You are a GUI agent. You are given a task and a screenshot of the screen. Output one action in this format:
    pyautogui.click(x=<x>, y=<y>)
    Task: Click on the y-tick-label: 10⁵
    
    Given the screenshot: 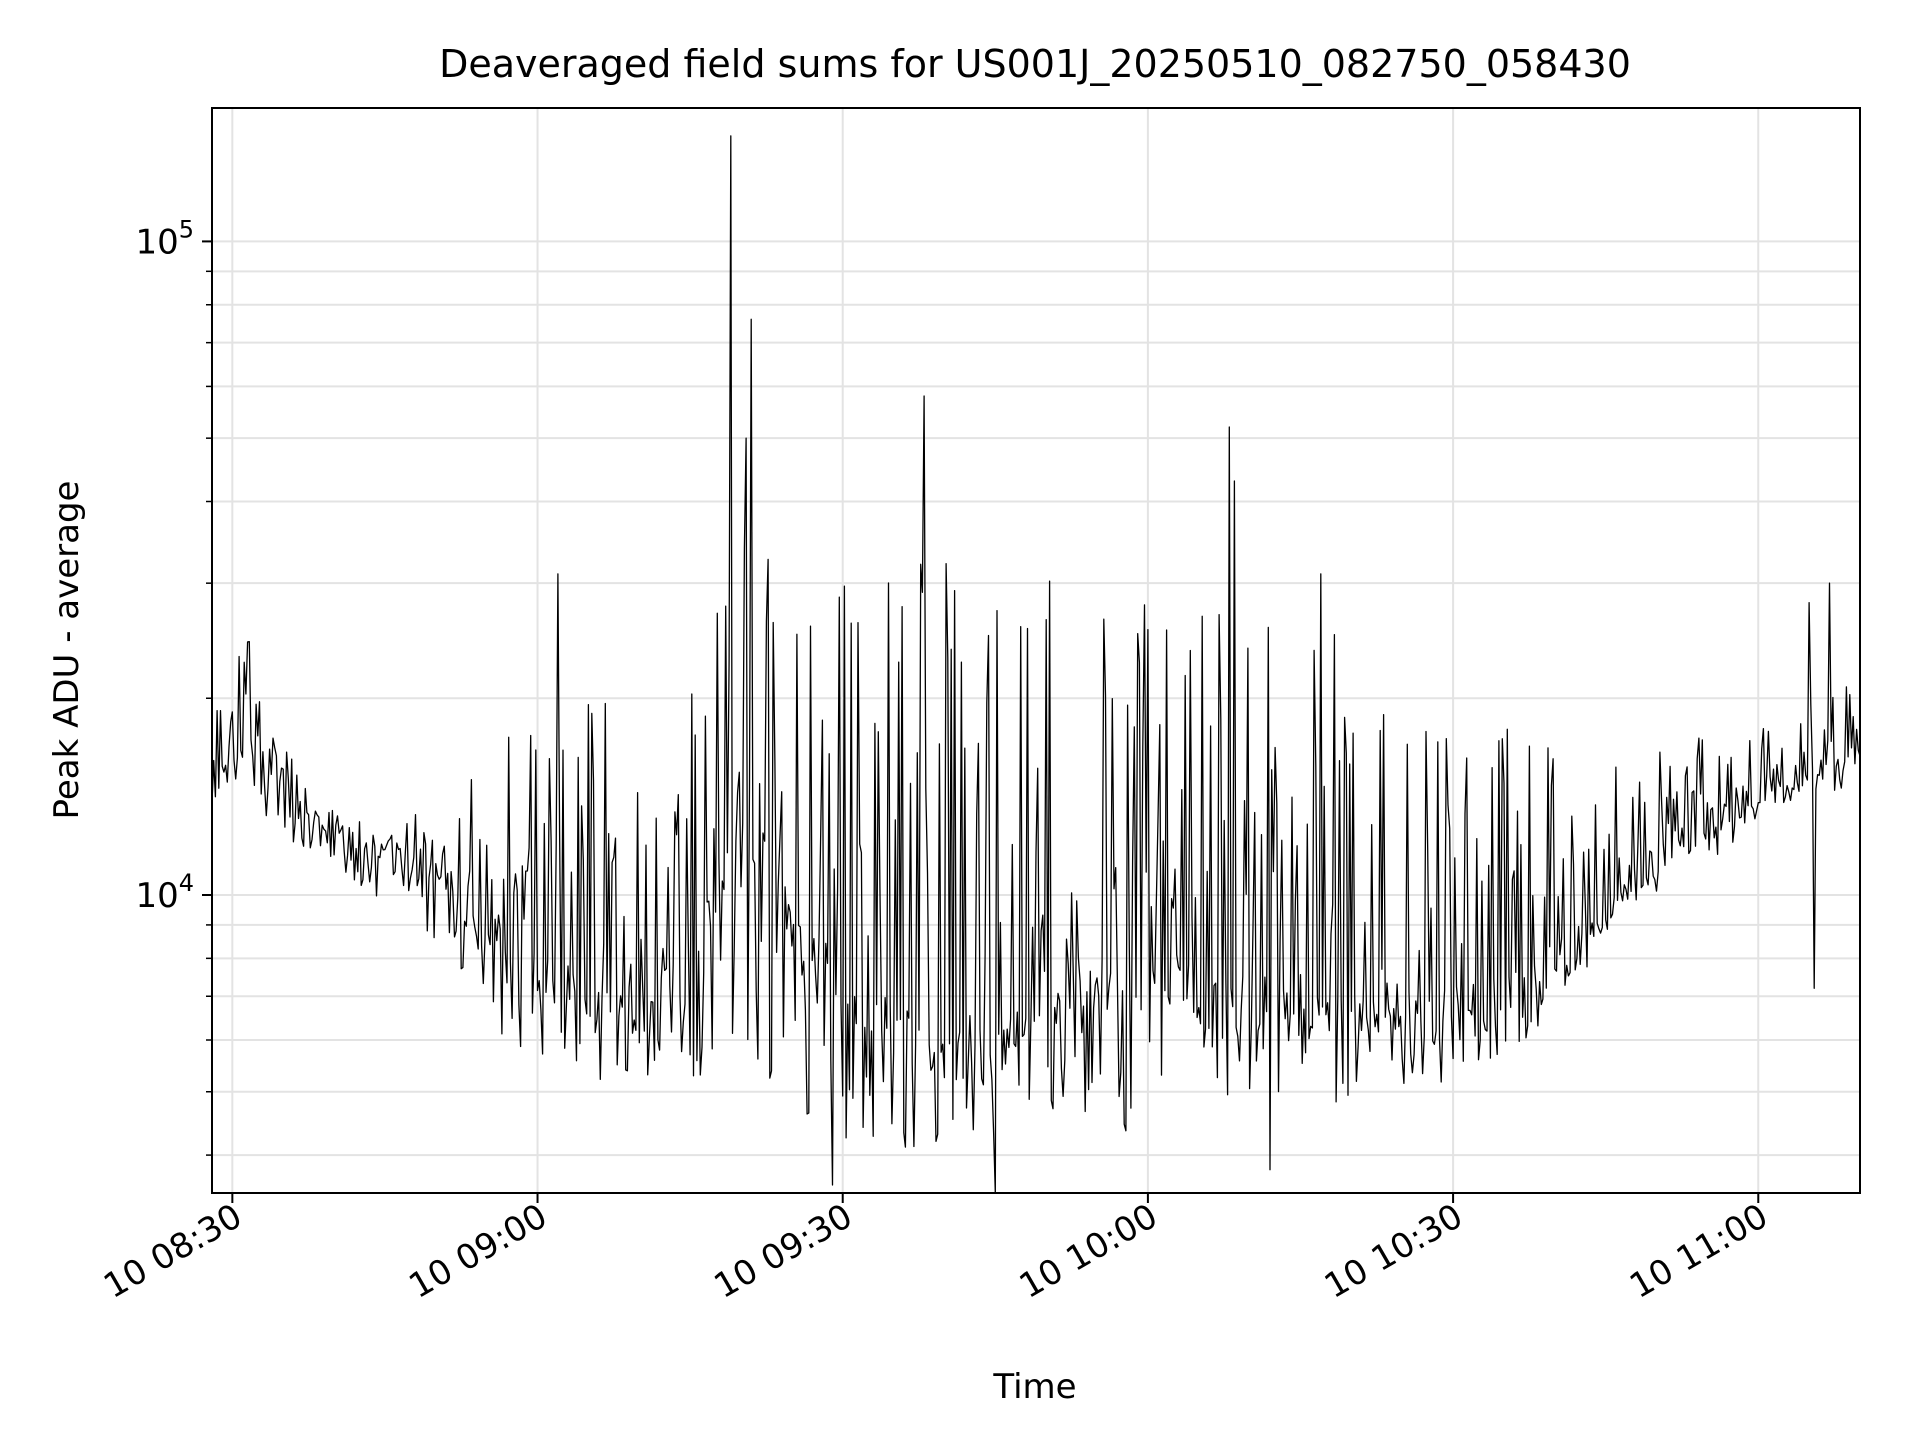 What is the action you would take?
    pyautogui.click(x=164, y=238)
    